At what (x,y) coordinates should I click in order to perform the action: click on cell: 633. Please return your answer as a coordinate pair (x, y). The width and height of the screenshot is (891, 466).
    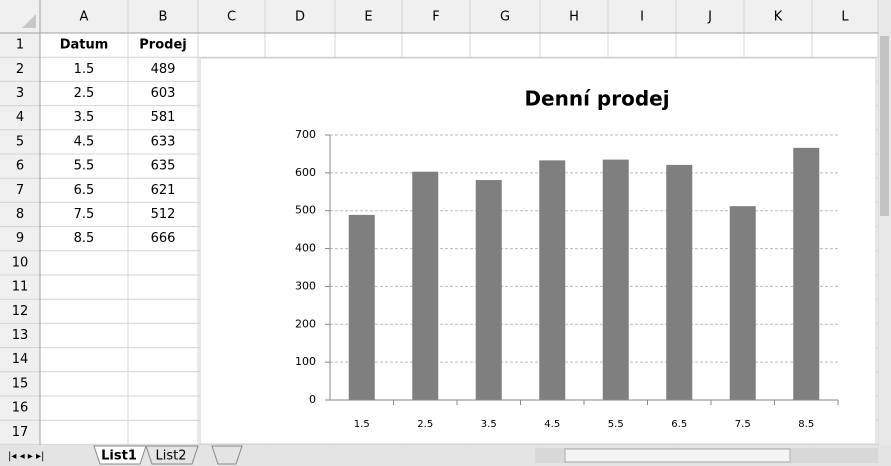
    Looking at the image, I should click on (163, 141).